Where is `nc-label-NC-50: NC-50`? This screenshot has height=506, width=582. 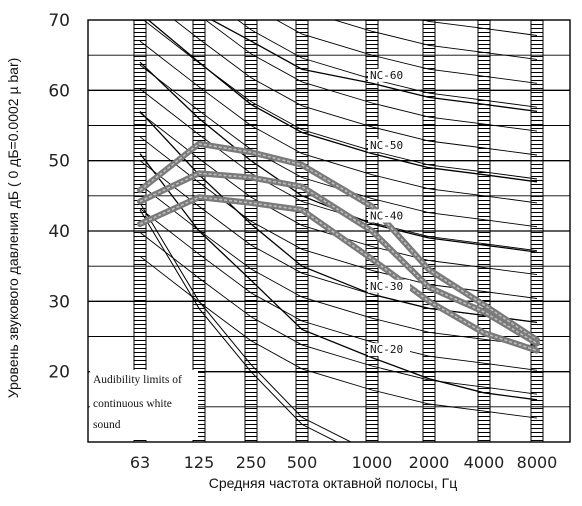 nc-label-NC-50: NC-50 is located at coordinates (386, 145).